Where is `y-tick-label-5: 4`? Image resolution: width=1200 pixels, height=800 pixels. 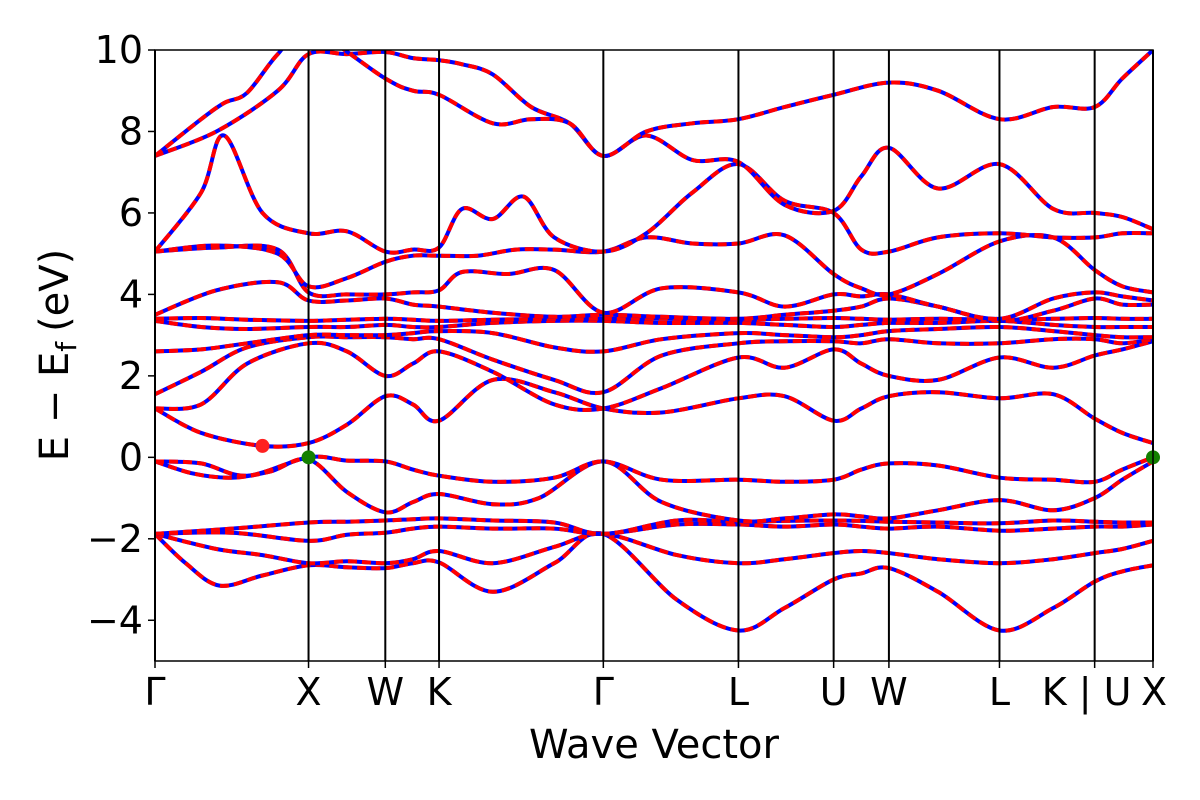 y-tick-label-5: 4 is located at coordinates (131, 294).